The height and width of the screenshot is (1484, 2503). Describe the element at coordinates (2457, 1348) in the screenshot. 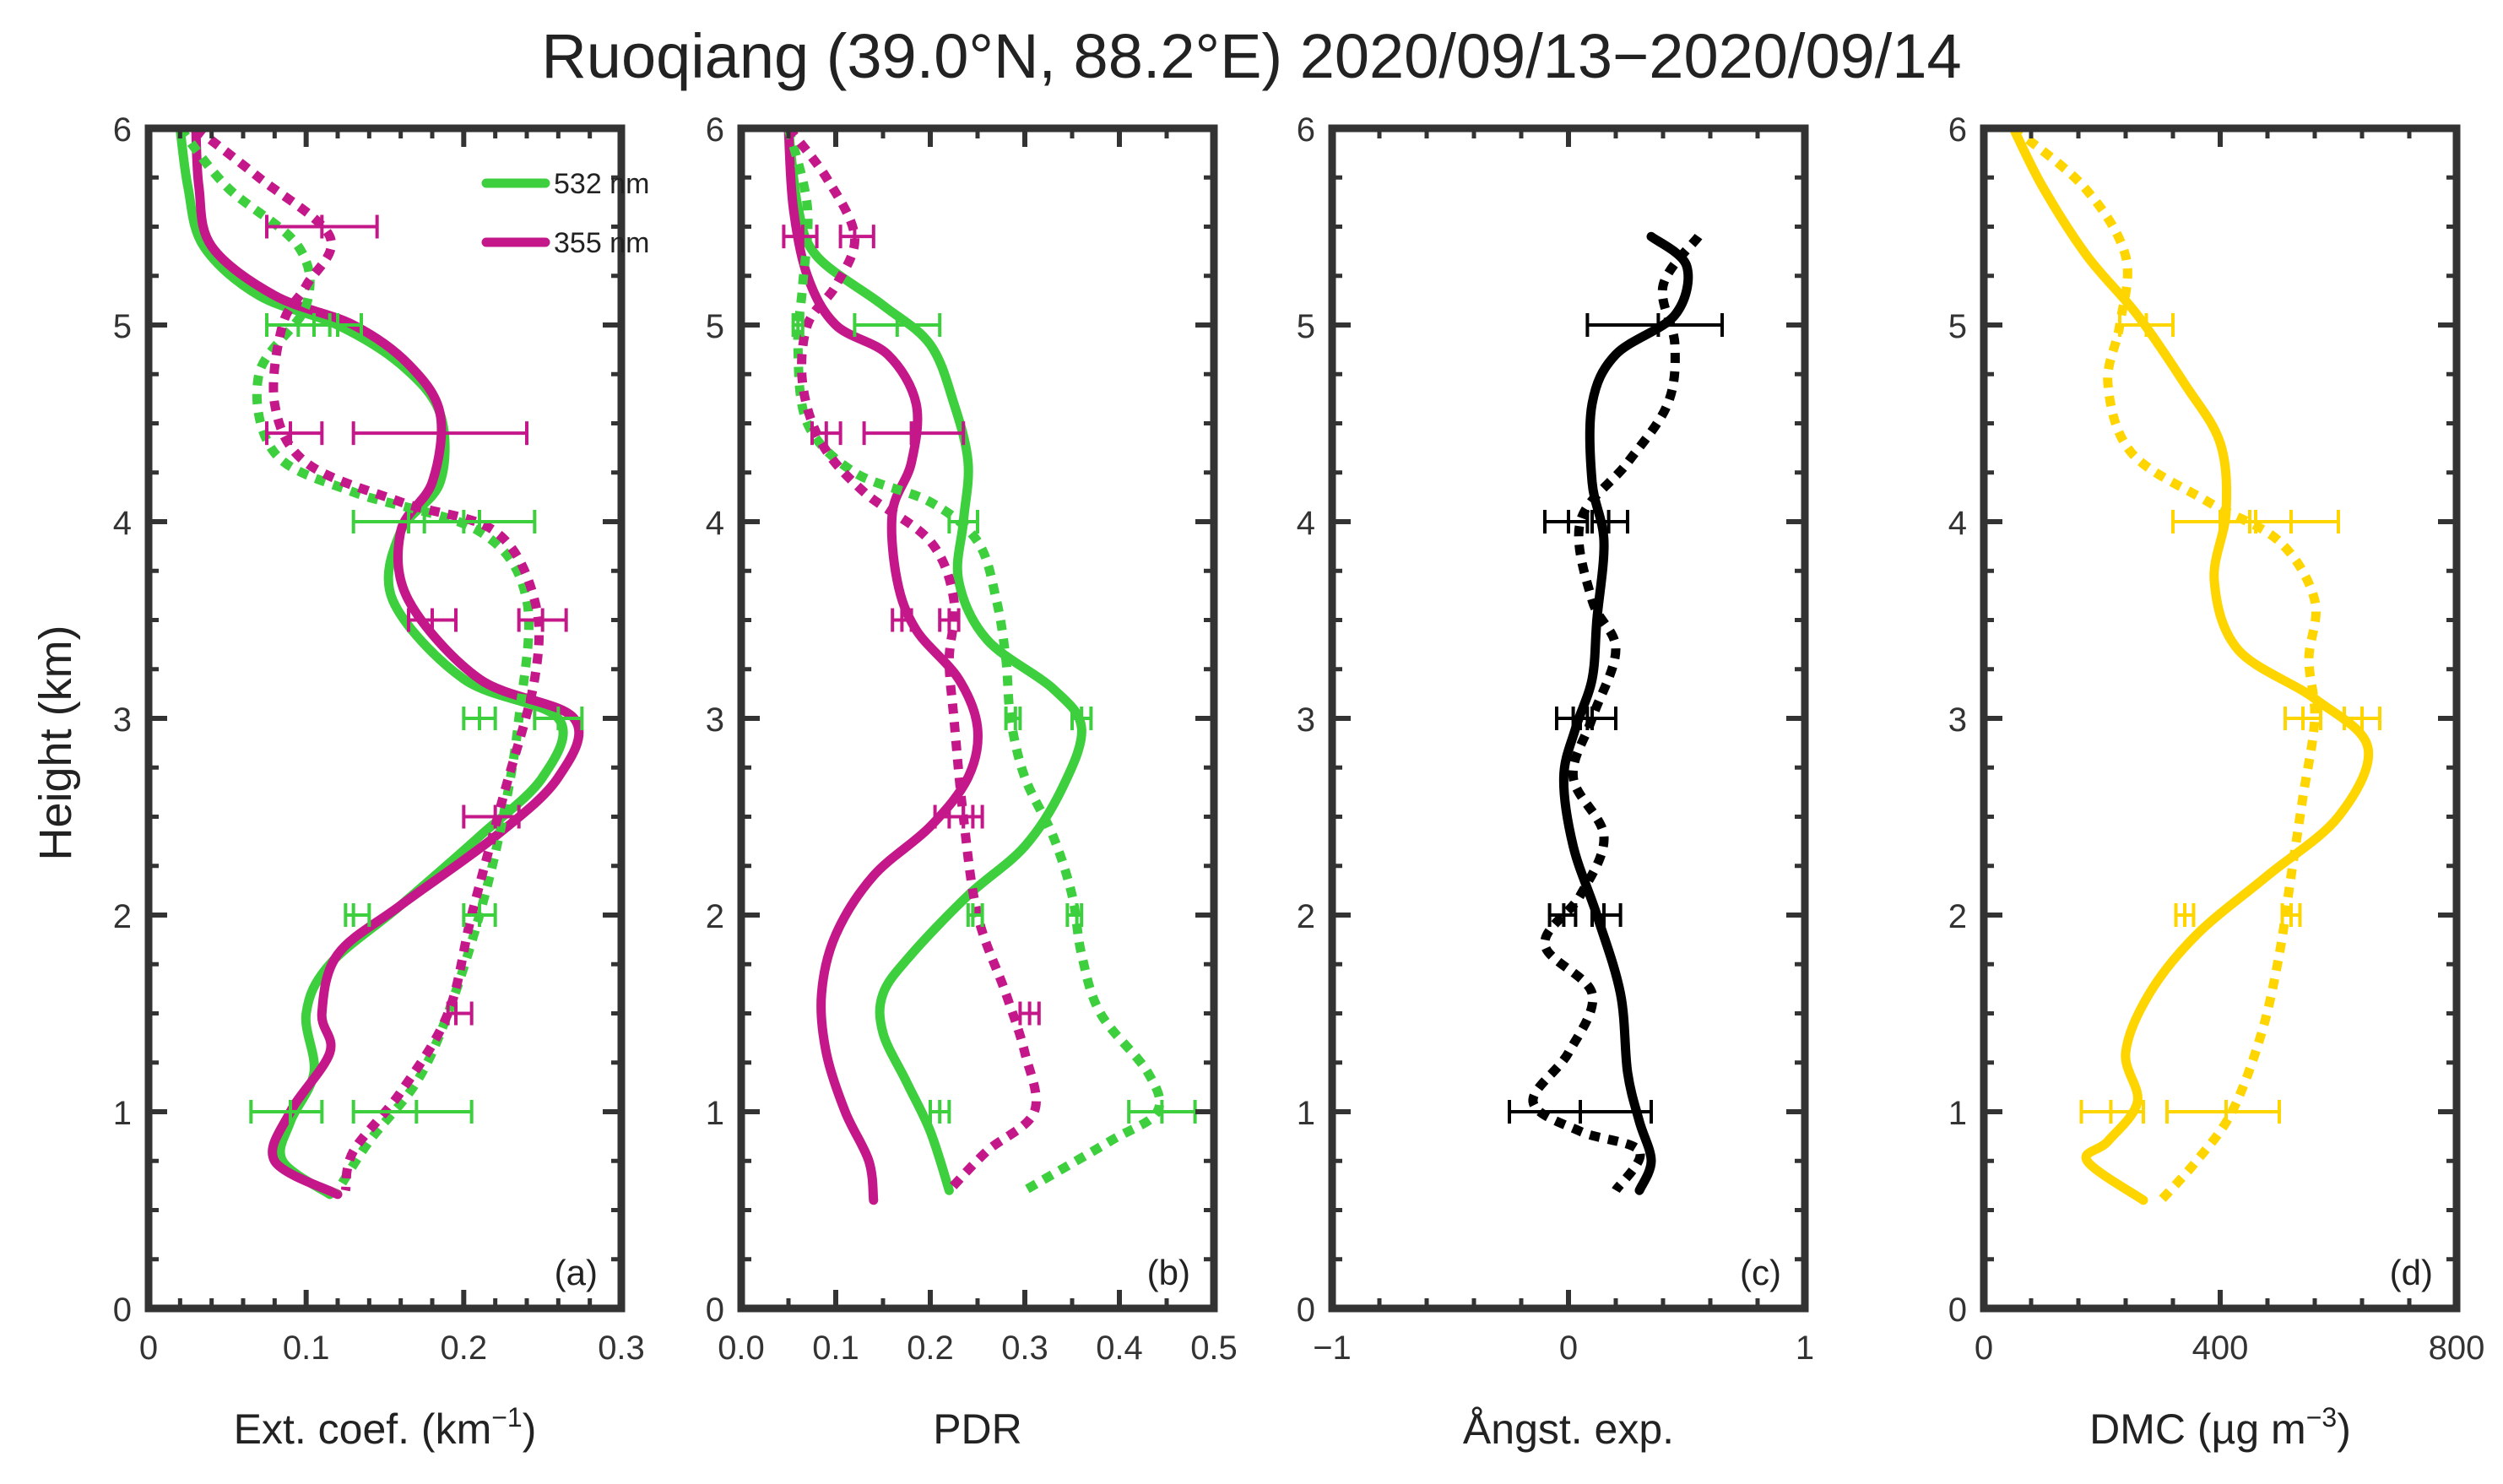

I see `x-tick-label: 800` at that location.